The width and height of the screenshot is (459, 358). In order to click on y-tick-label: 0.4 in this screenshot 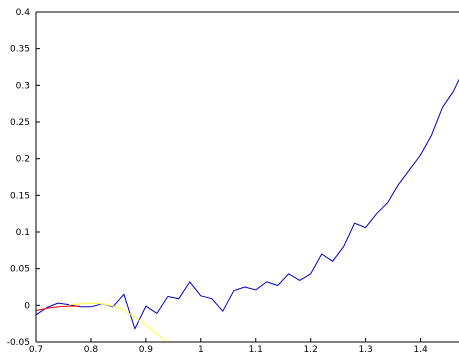, I will do `click(23, 13)`.